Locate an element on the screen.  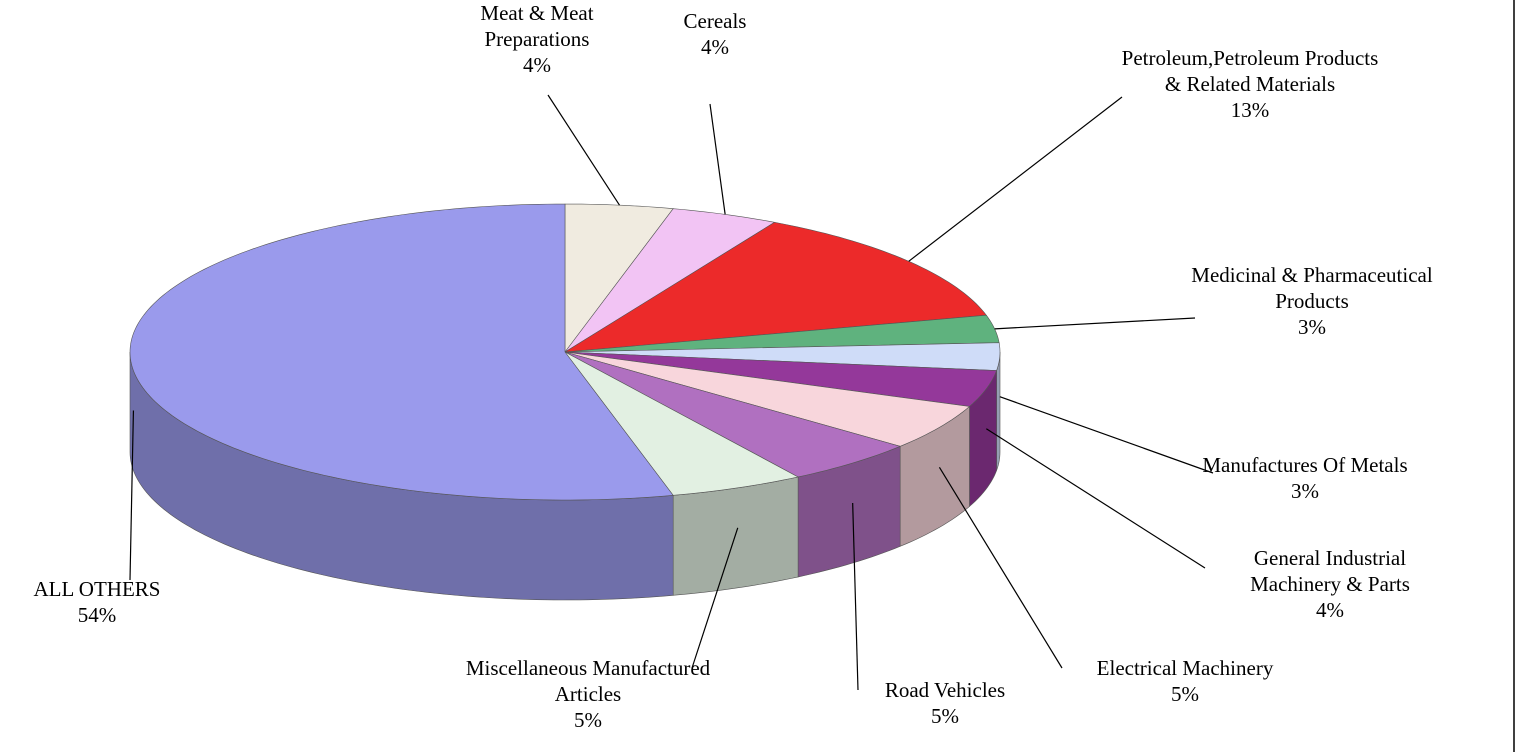
percent-label: 13% is located at coordinates (1250, 110).